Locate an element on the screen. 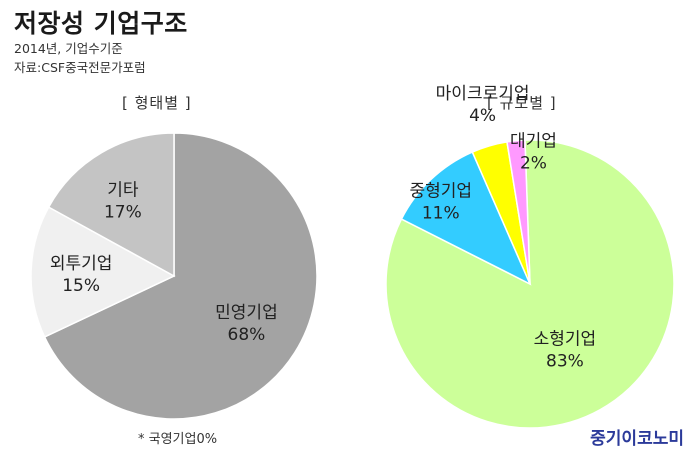 This screenshot has width=700, height=451. footnote: * 국영기업0% is located at coordinates (178, 439).